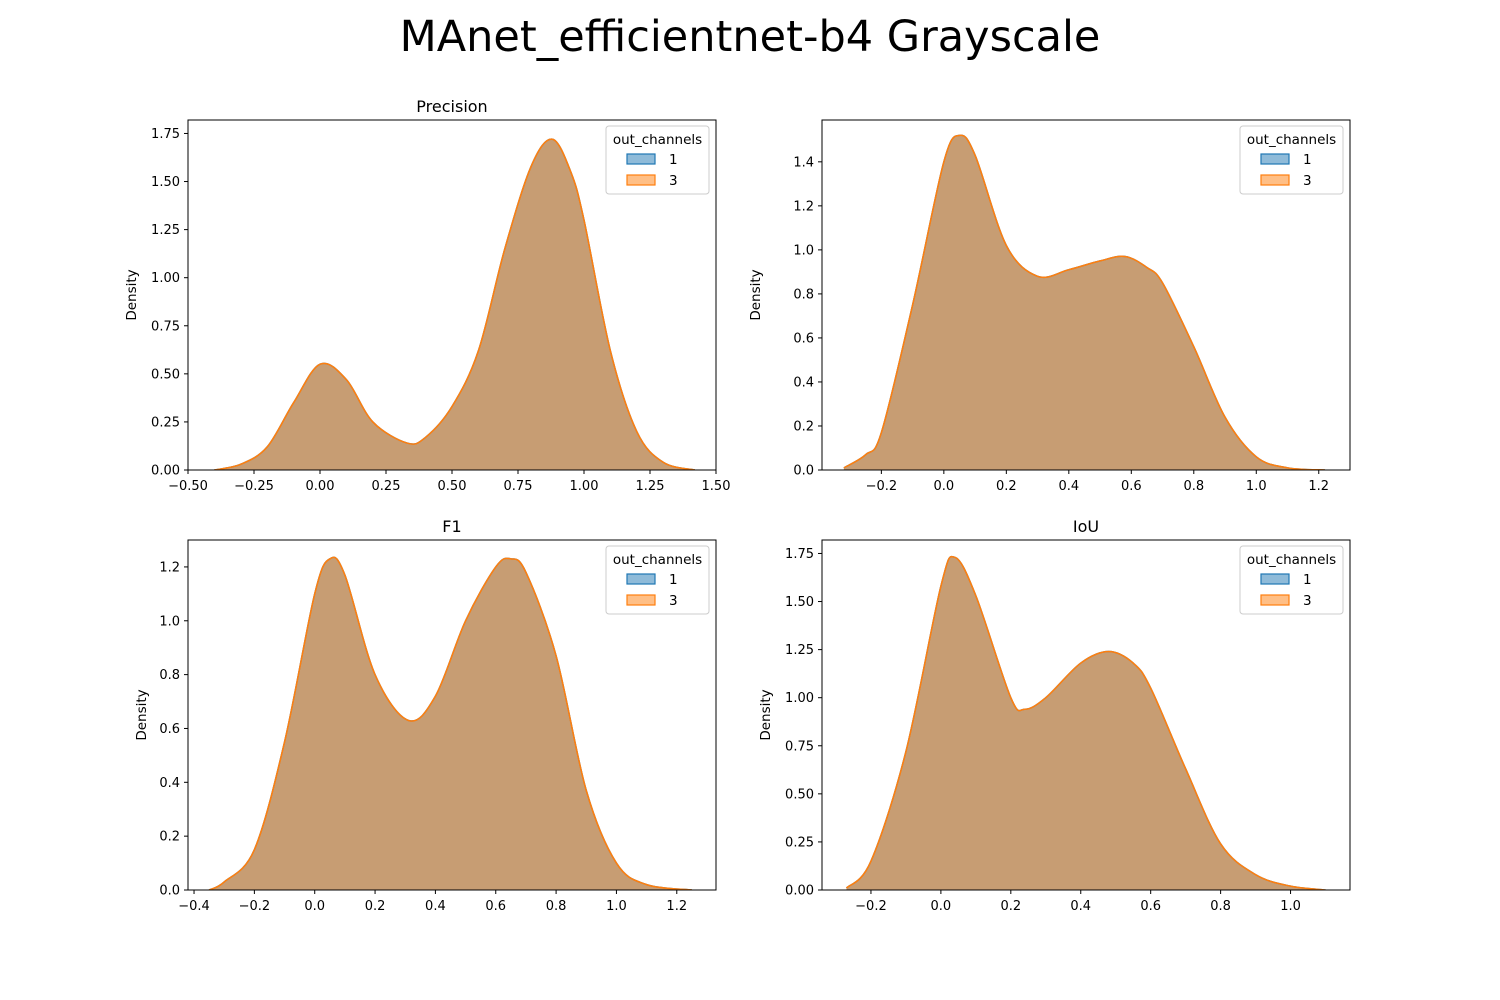 The image size is (1500, 1000). I want to click on y-tick-label: 1.4, so click(803, 162).